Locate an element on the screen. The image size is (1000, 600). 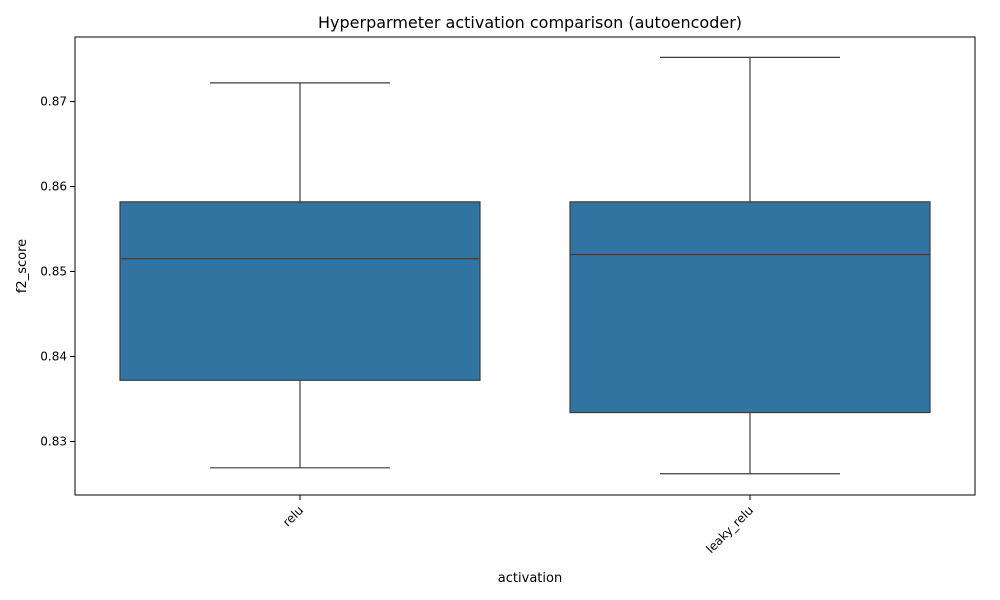
y-tick-label: 0.84 is located at coordinates (53, 356).